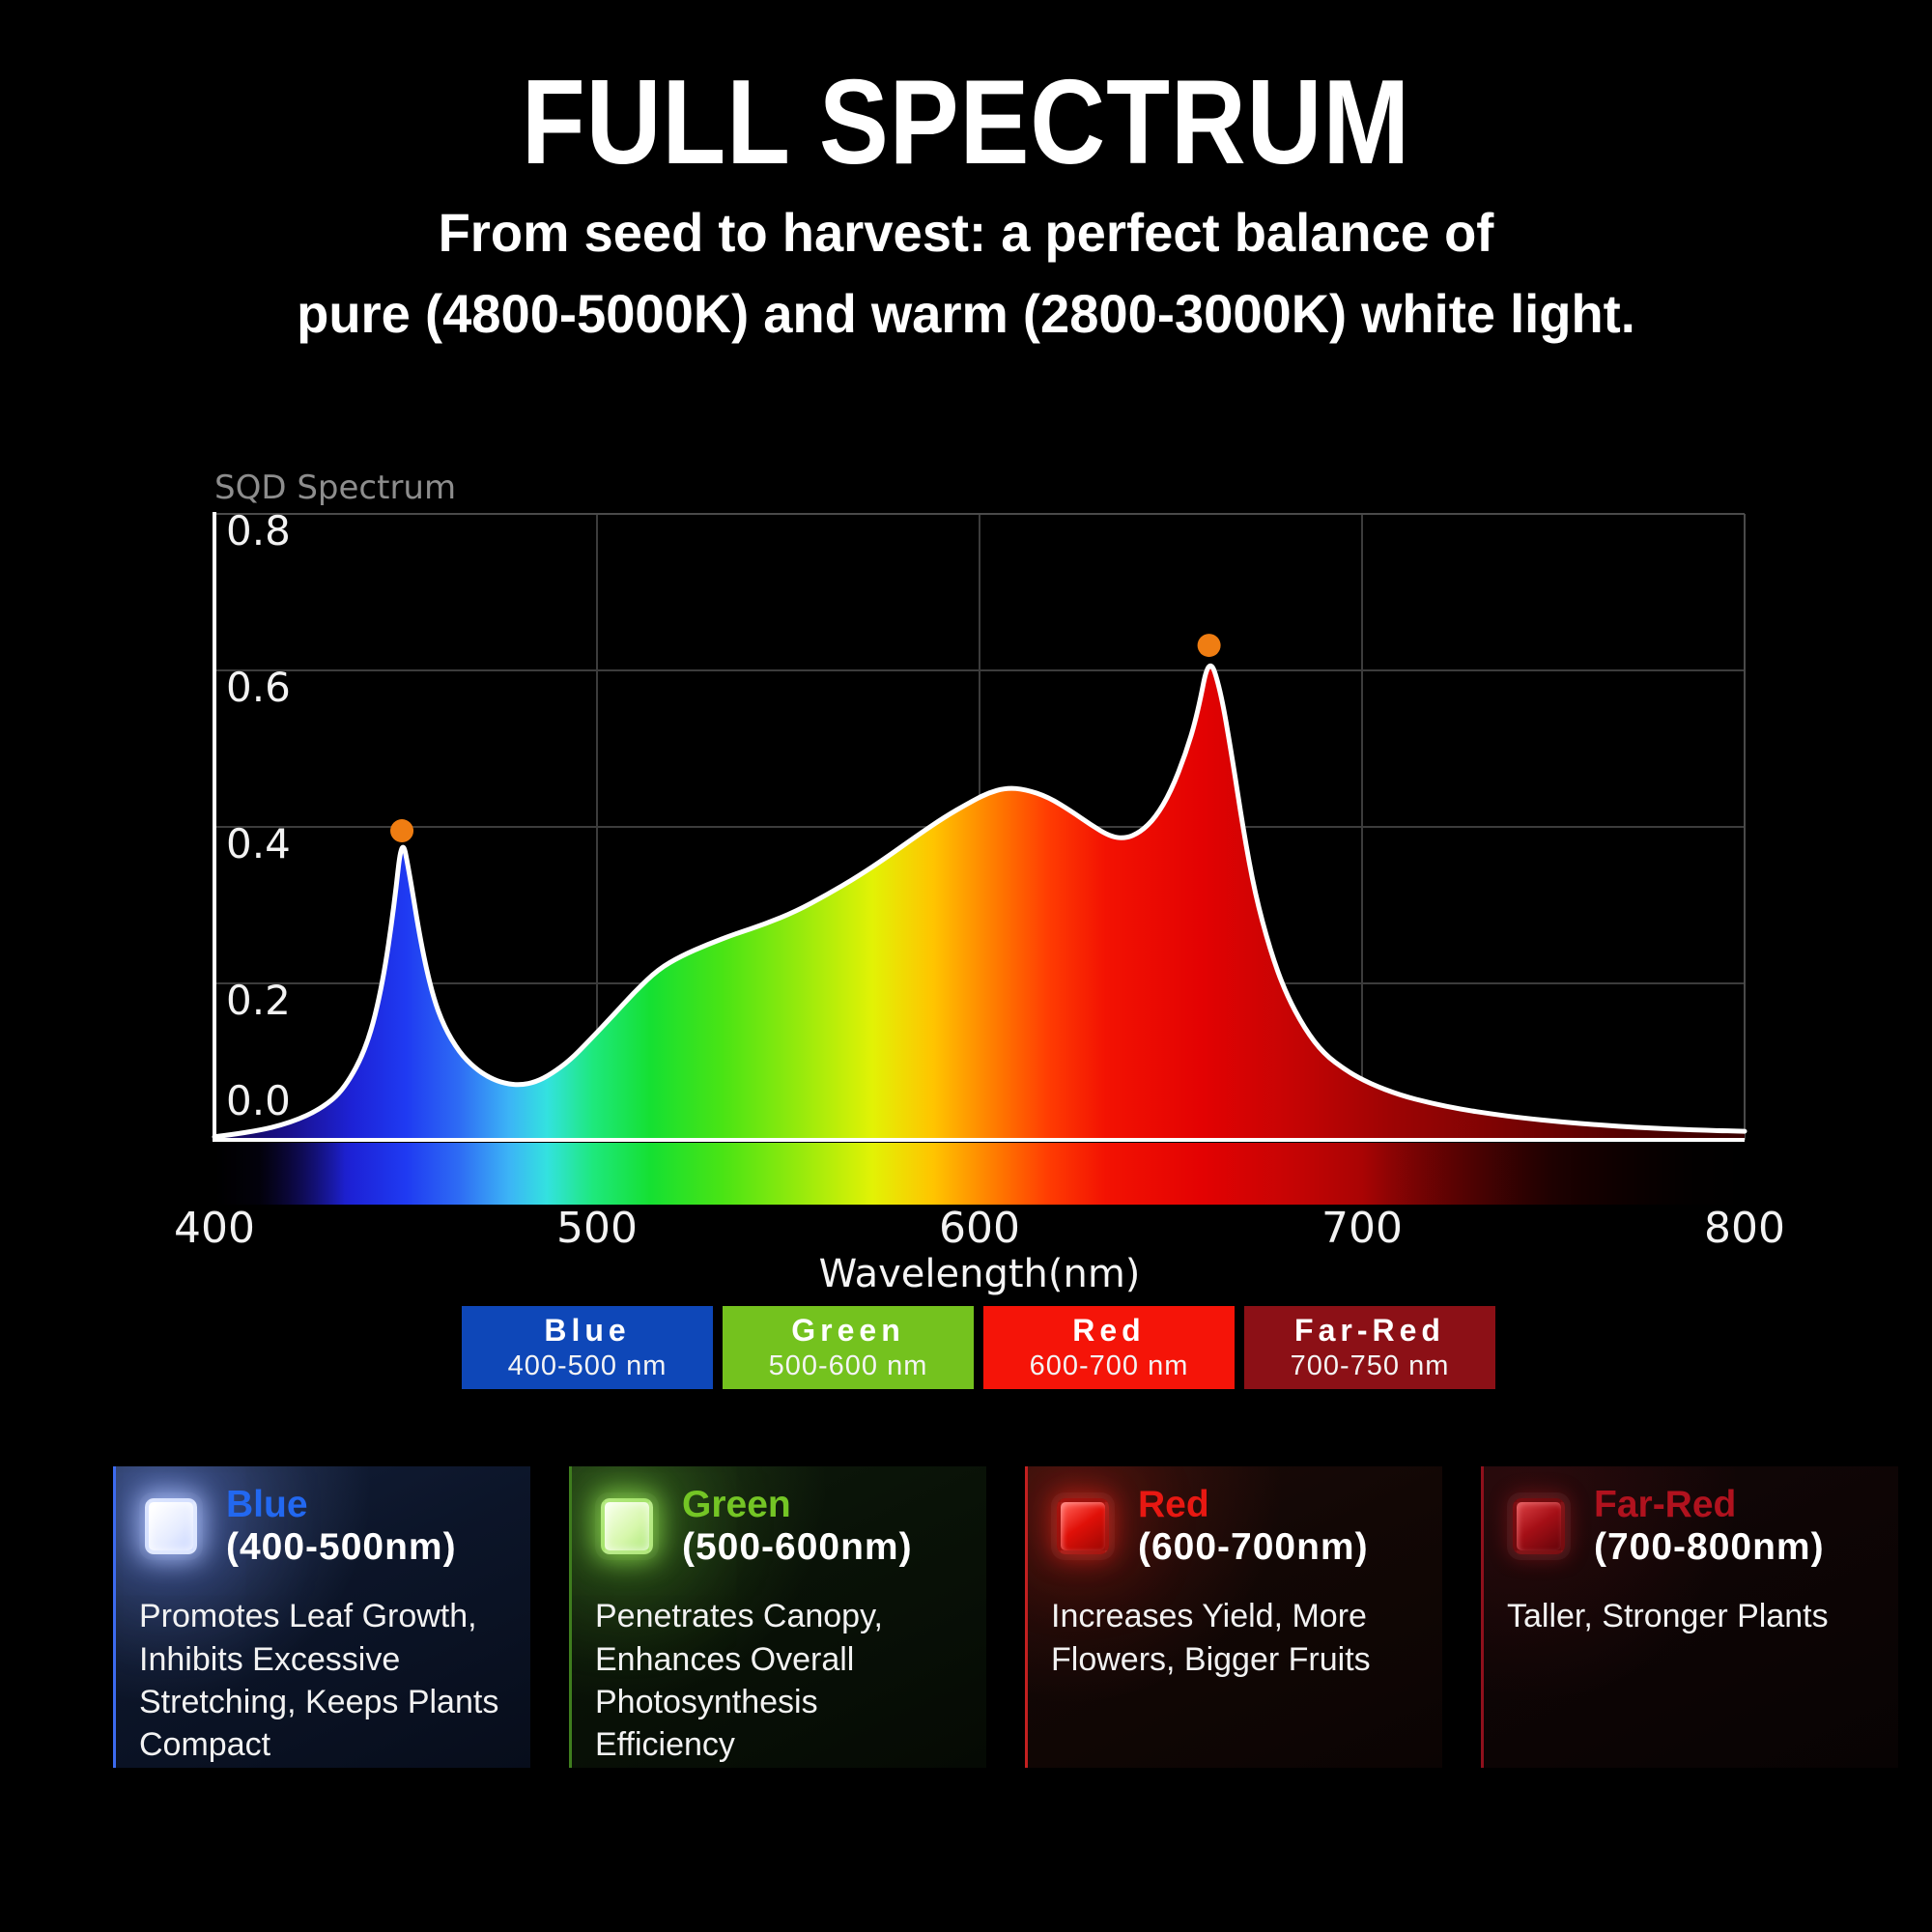 The width and height of the screenshot is (1932, 1932). Describe the element at coordinates (980, 1274) in the screenshot. I see `x-axis-title: Wavelength(nm)` at that location.